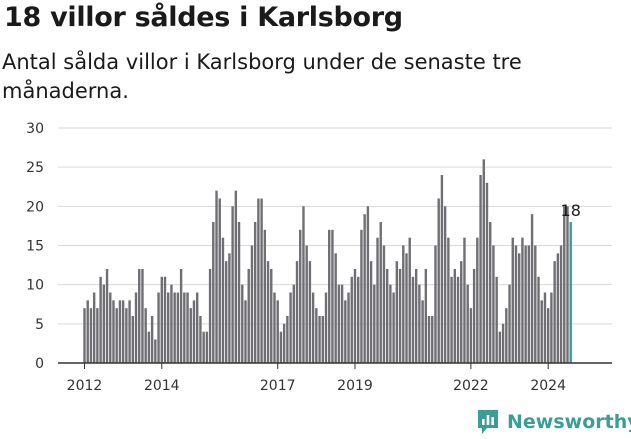  What do you see at coordinates (570, 292) in the screenshot?
I see `bar-highlight` at bounding box center [570, 292].